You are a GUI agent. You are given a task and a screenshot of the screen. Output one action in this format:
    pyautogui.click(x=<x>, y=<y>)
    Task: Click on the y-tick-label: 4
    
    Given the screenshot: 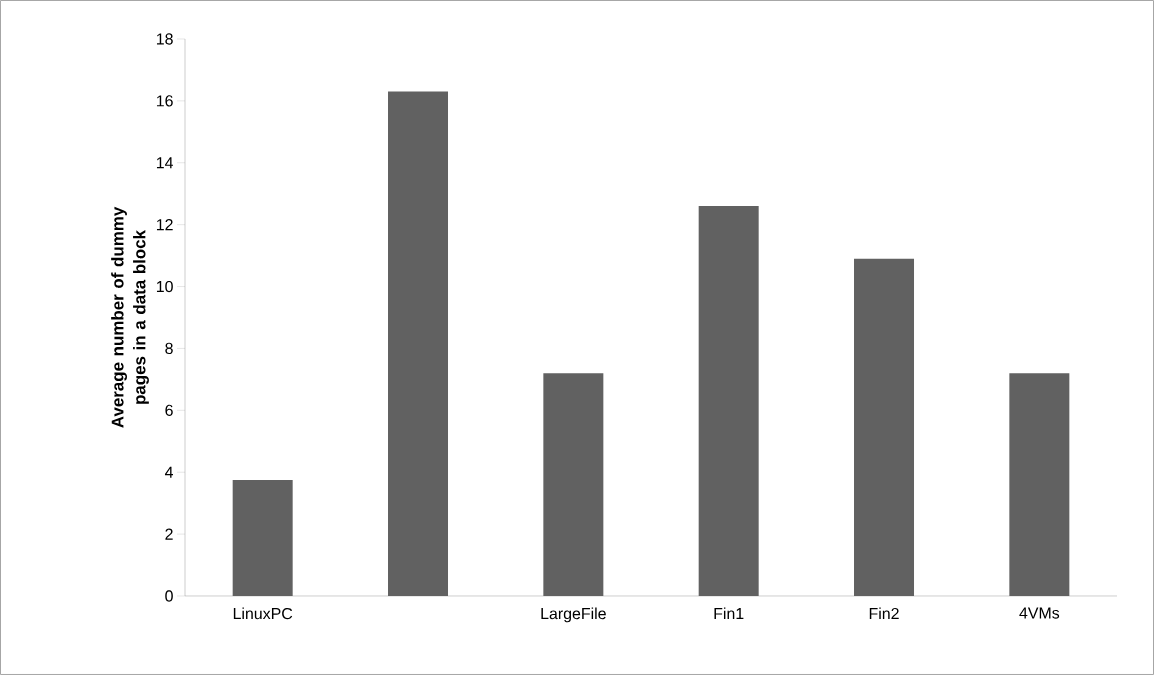 What is the action you would take?
    pyautogui.click(x=169, y=472)
    